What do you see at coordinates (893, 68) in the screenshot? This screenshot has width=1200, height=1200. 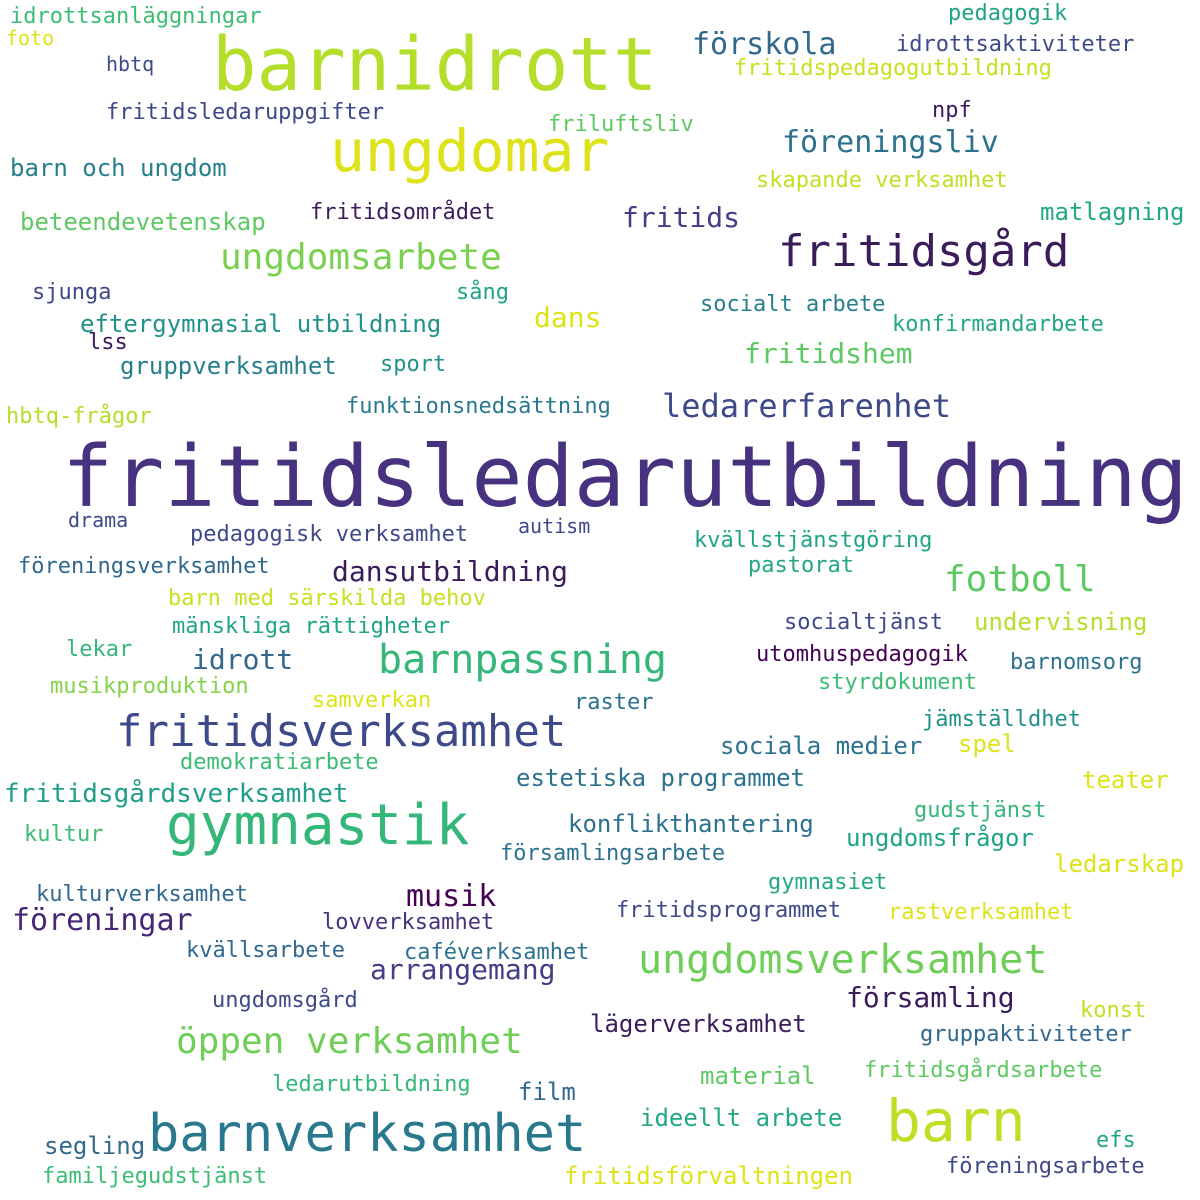 I see `cloud-word: fritidspedagogutbildning` at bounding box center [893, 68].